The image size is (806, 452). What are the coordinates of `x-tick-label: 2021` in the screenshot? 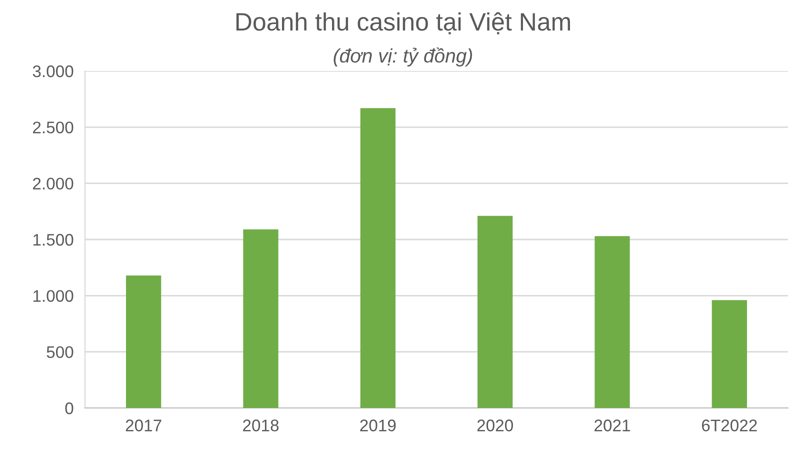 It's located at (612, 426).